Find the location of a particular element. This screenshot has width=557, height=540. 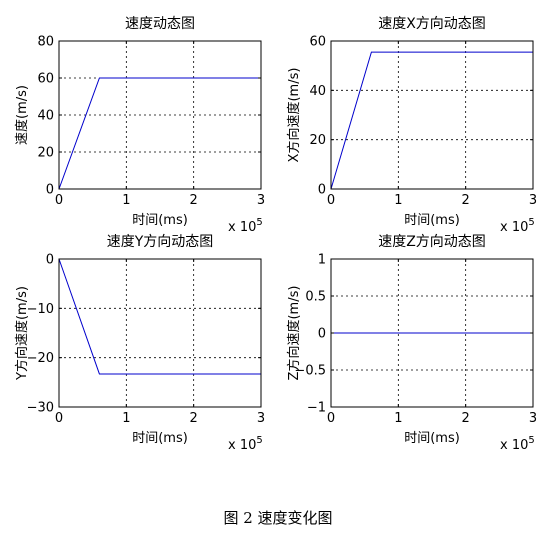

y-tick-label: 80 is located at coordinates (45, 42).